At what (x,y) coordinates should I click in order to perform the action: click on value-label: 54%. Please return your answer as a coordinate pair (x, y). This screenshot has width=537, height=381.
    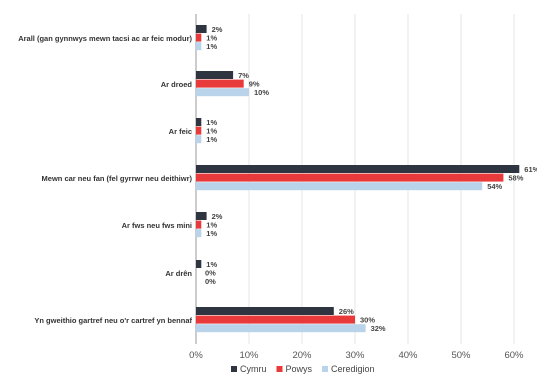
    Looking at the image, I should click on (494, 186).